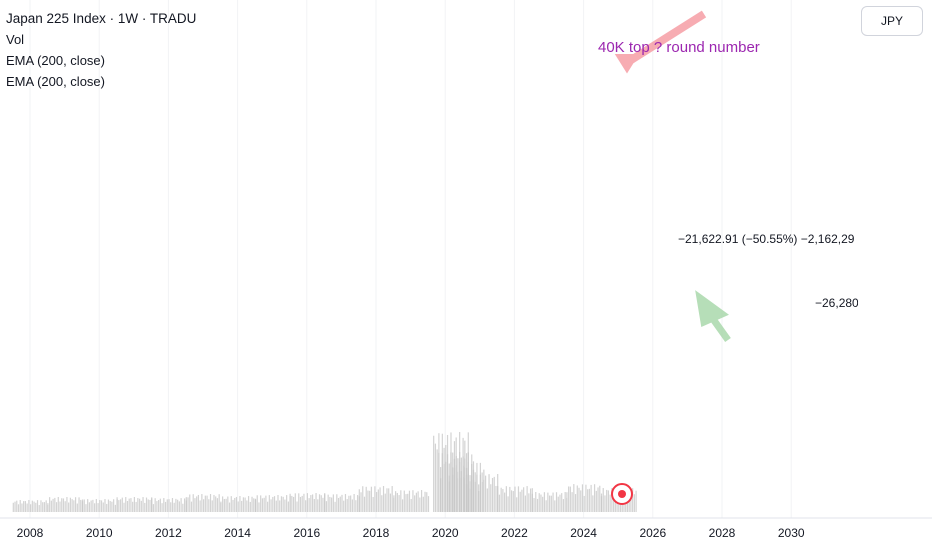 The height and width of the screenshot is (550, 932). I want to click on event-marker-dot, so click(622, 494).